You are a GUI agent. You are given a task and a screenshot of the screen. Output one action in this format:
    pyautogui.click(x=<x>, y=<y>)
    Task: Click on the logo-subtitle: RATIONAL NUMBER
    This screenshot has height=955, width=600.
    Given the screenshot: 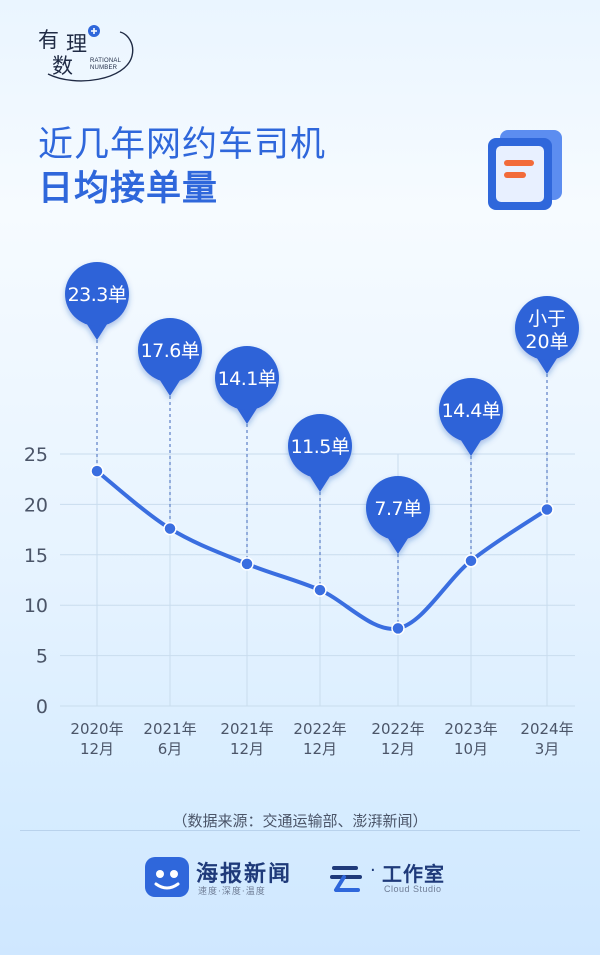 What is the action you would take?
    pyautogui.click(x=105, y=65)
    